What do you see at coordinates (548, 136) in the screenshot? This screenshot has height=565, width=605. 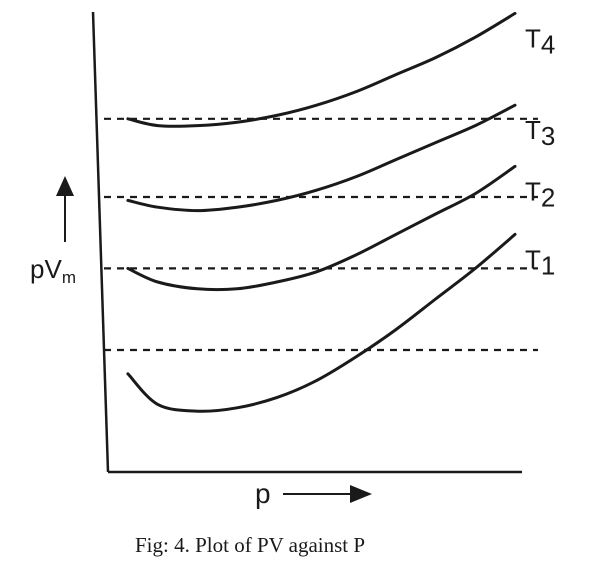 I see `series-label-subscript: 3` at bounding box center [548, 136].